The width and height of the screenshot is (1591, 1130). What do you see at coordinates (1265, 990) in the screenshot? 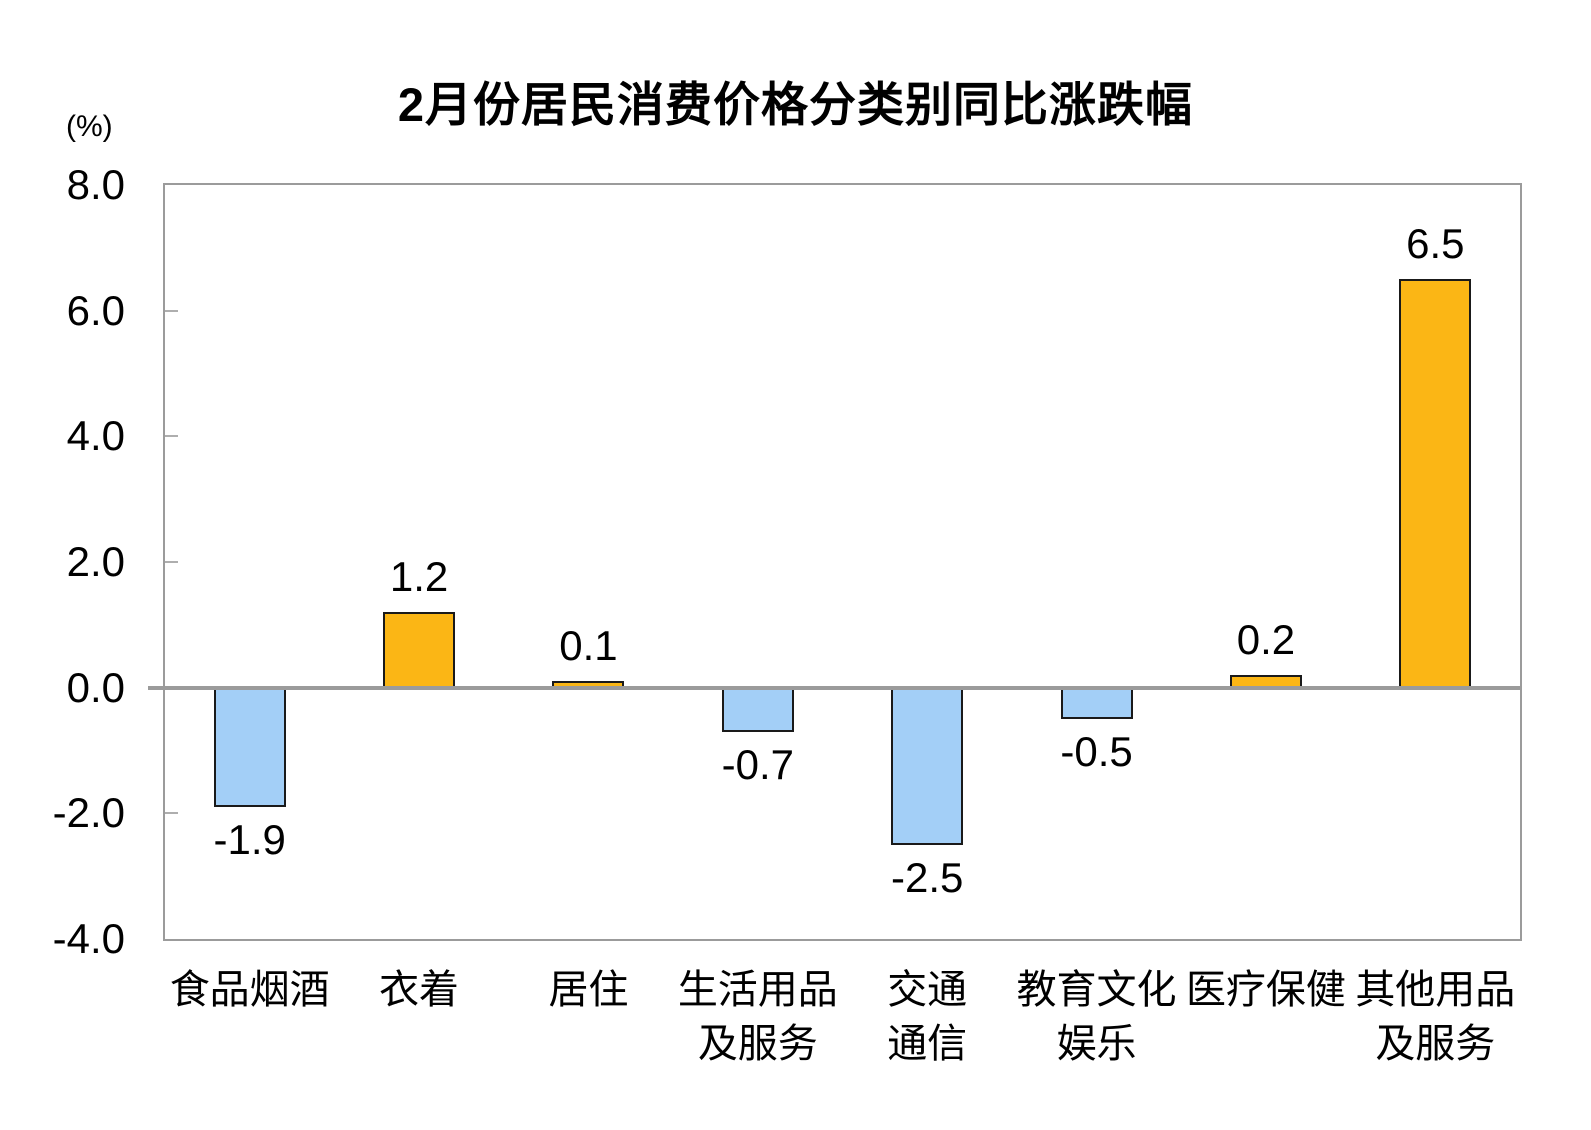
I see `x-axis-category-label: 医疗保健` at bounding box center [1265, 990].